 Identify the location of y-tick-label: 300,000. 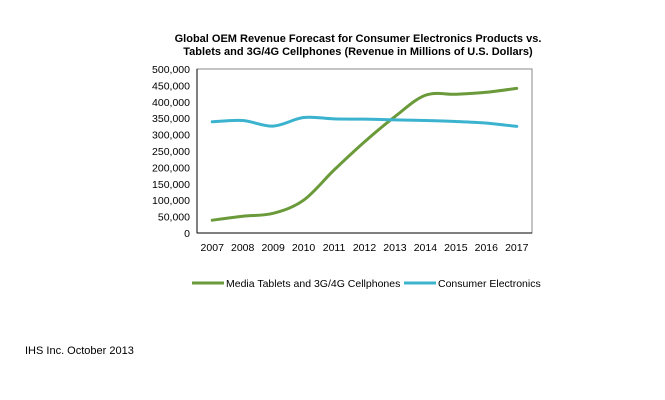
(171, 136).